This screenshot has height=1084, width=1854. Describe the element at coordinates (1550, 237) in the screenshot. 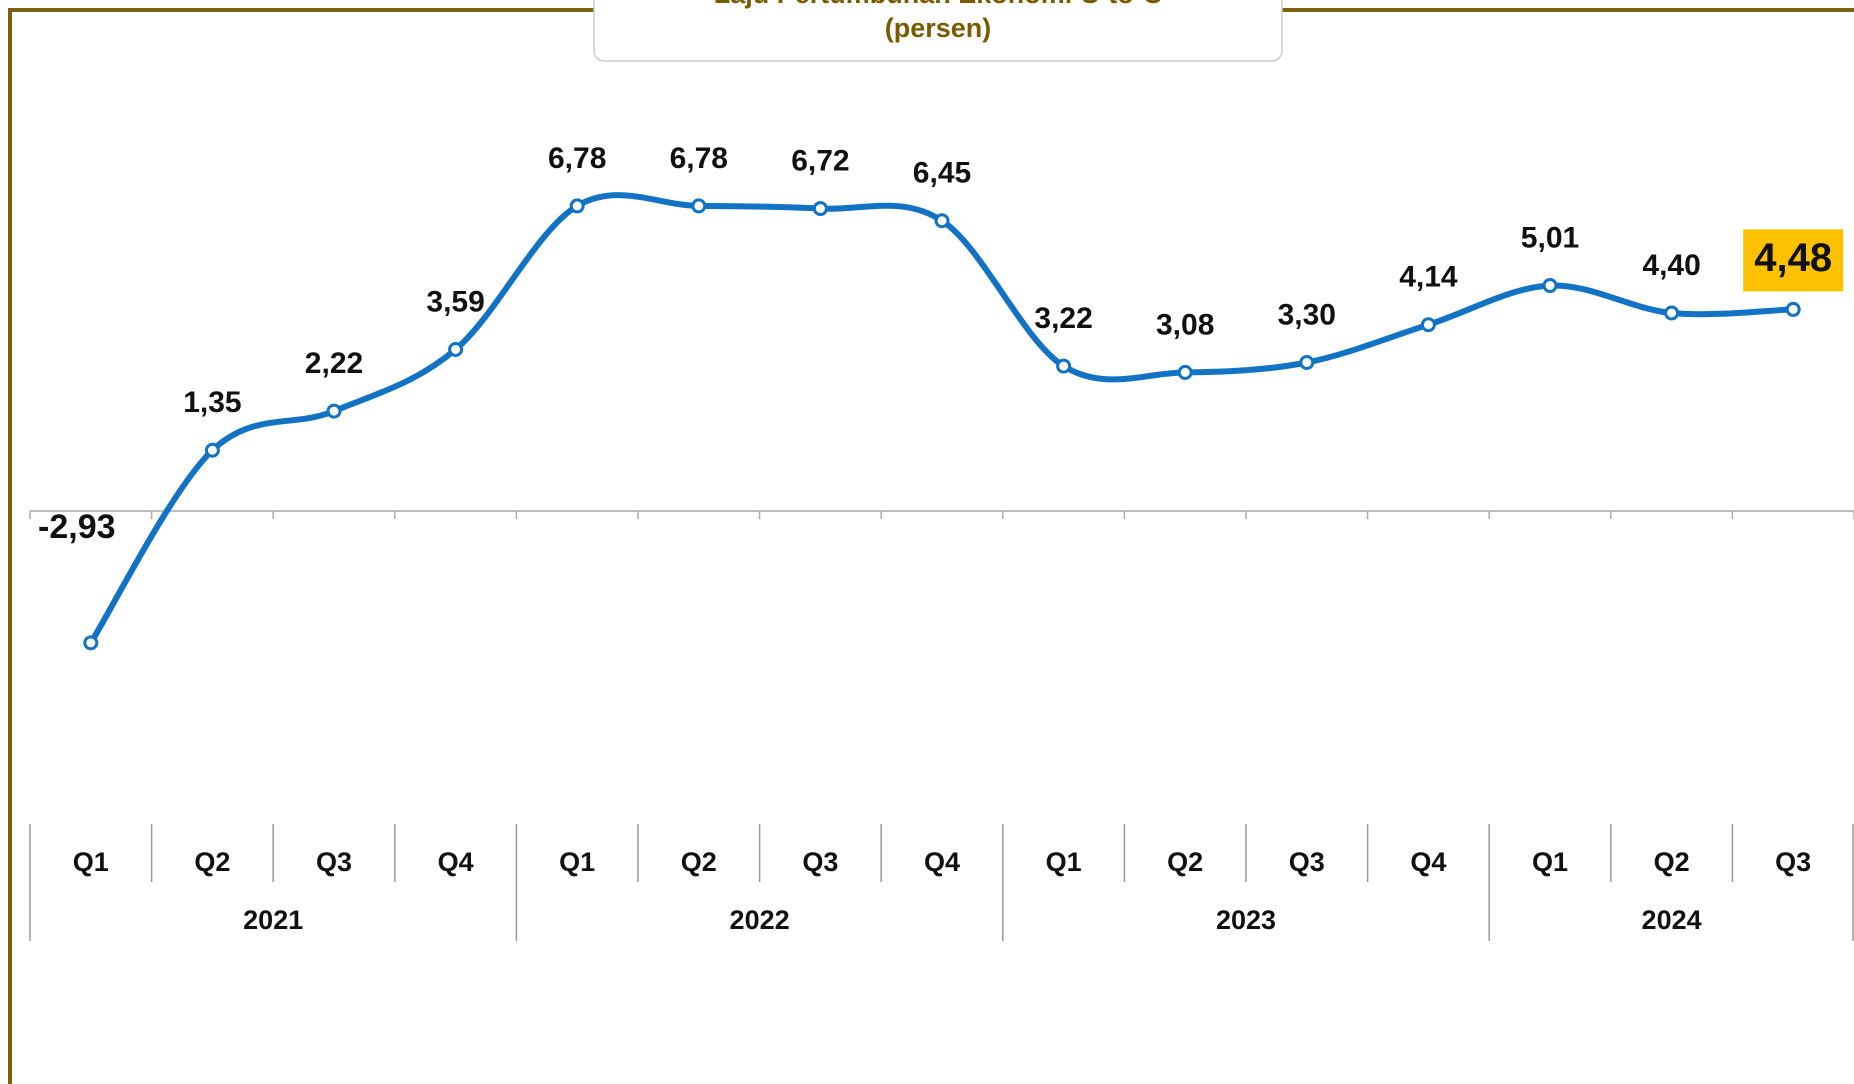

I see `data-label: 5,01` at that location.